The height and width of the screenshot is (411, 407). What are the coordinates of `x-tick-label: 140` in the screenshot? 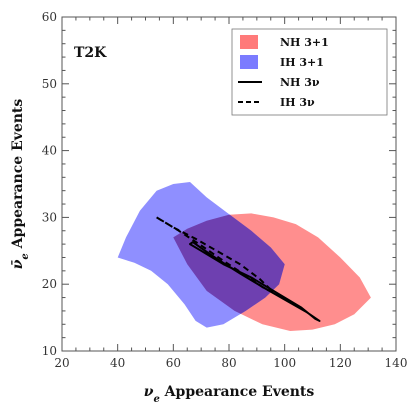 It's located at (396, 363).